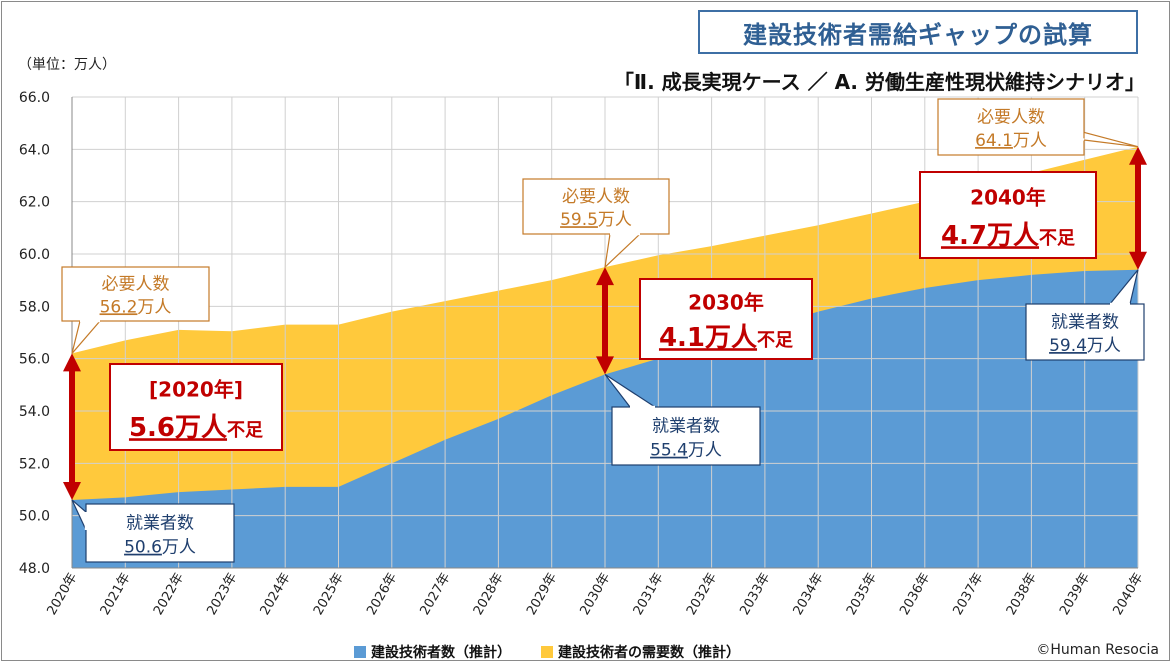 This screenshot has height=664, width=1173. I want to click on legend-label-supply: 建設技術者数（推計）, so click(441, 653).